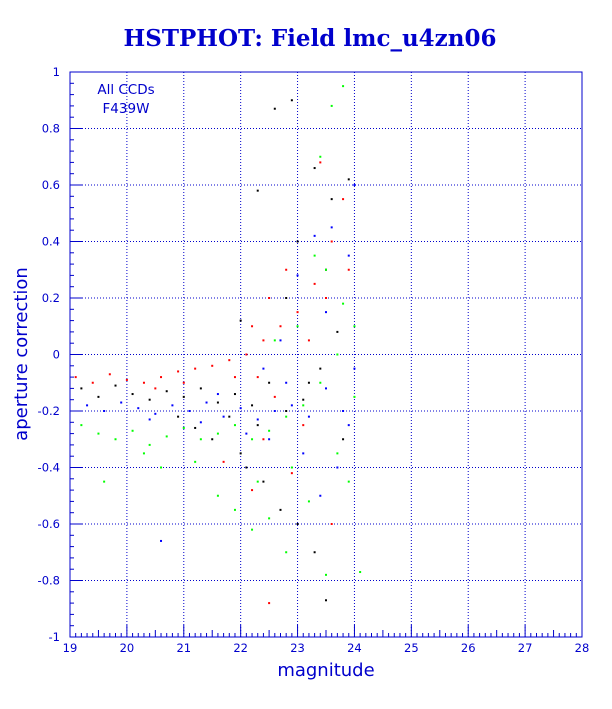  Describe the element at coordinates (126, 109) in the screenshot. I see `annotation-filter: F439W` at that location.